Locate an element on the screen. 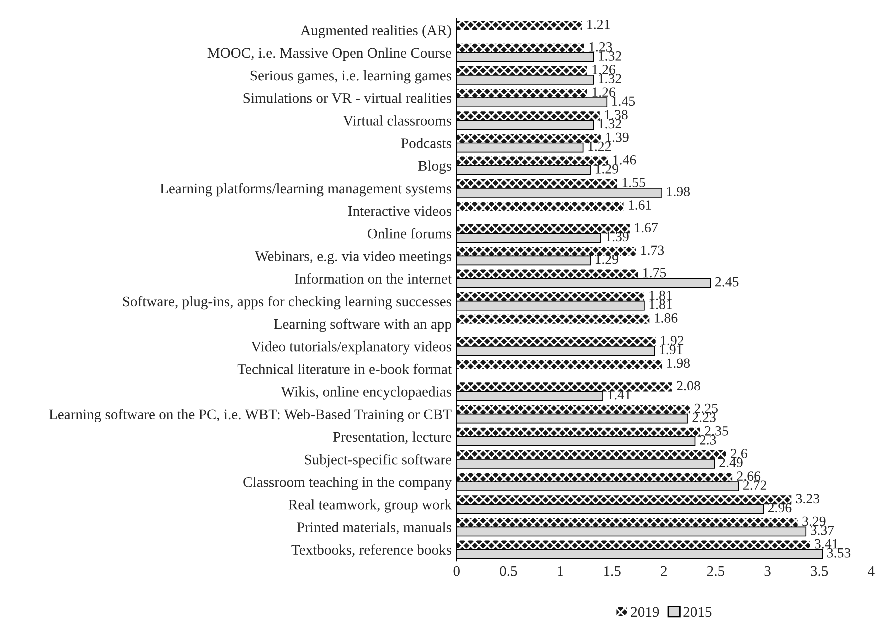  x-tick-label: 1.5 is located at coordinates (612, 571).